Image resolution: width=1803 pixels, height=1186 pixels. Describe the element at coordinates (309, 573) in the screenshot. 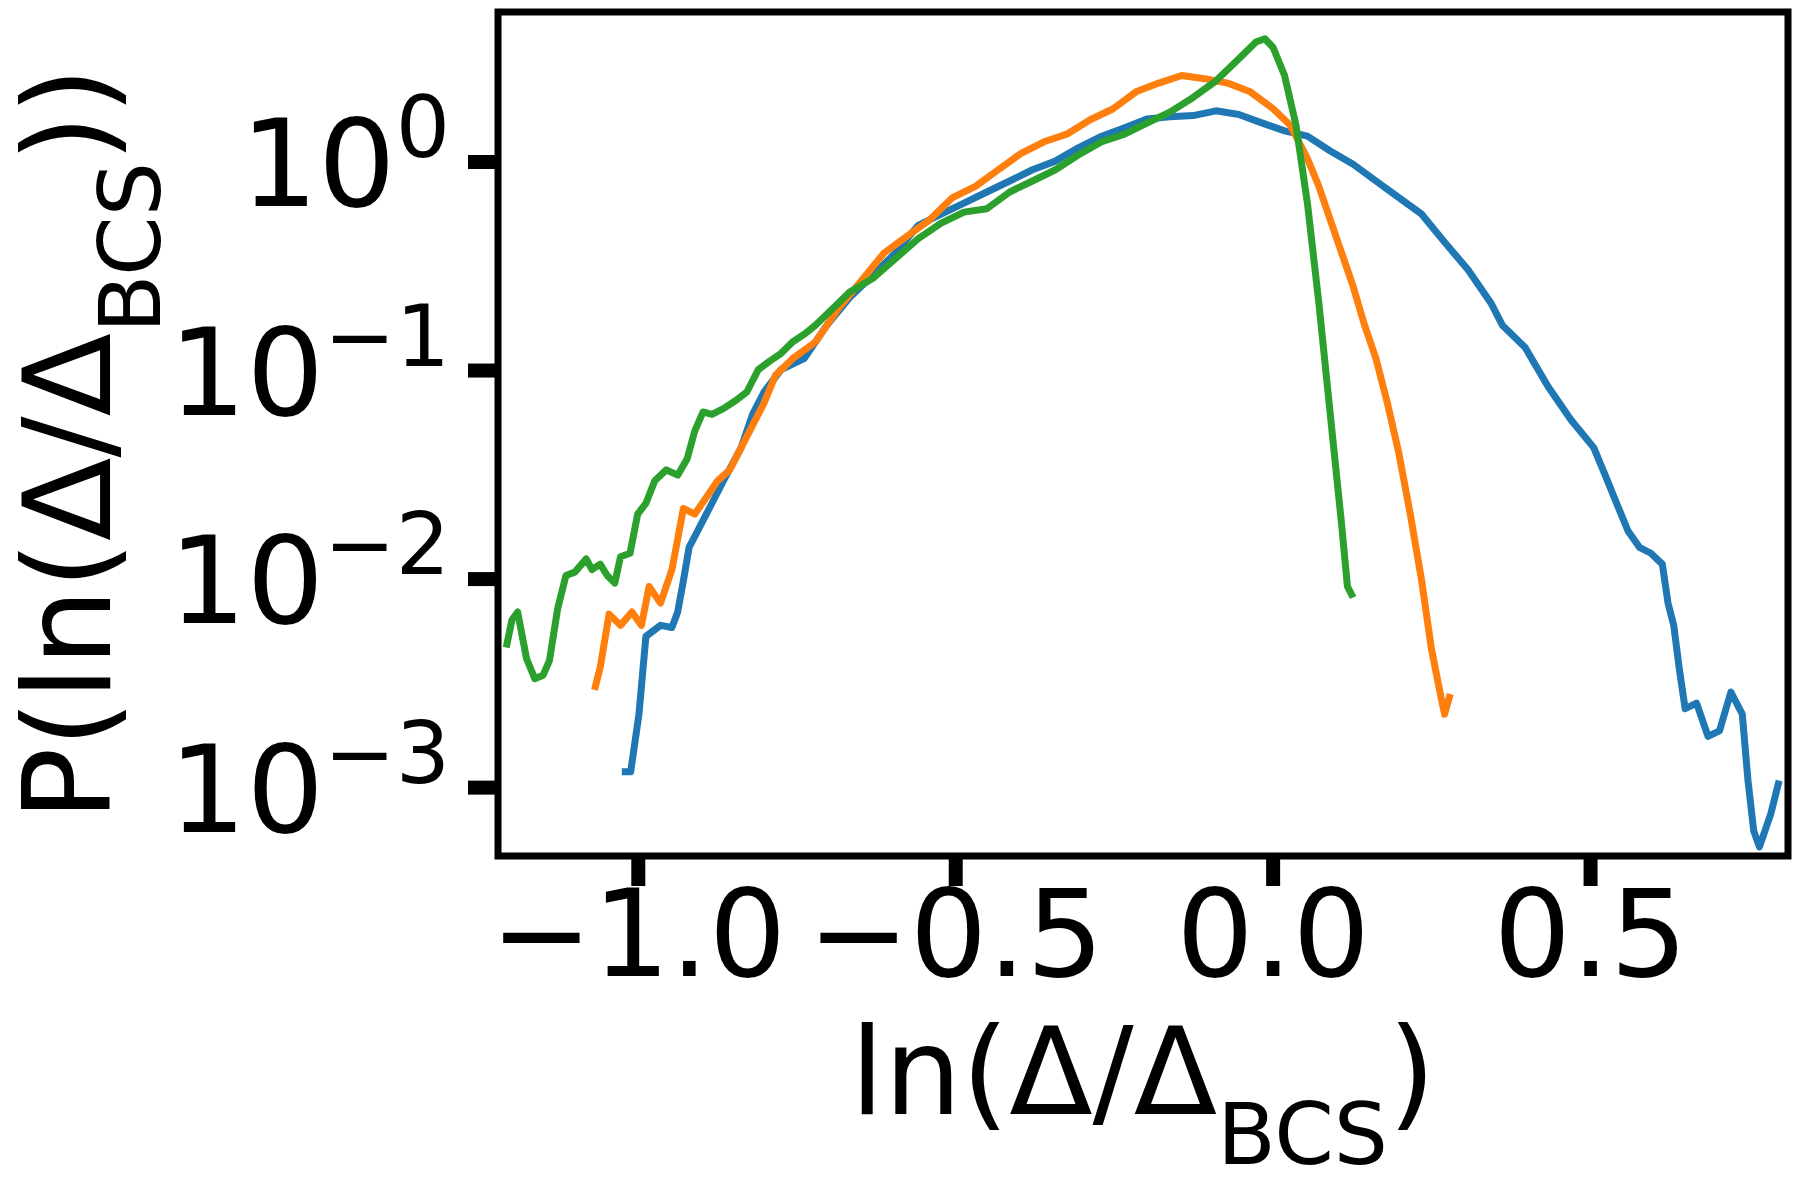

I see `y-tick-label: 10$^{−2}$` at that location.